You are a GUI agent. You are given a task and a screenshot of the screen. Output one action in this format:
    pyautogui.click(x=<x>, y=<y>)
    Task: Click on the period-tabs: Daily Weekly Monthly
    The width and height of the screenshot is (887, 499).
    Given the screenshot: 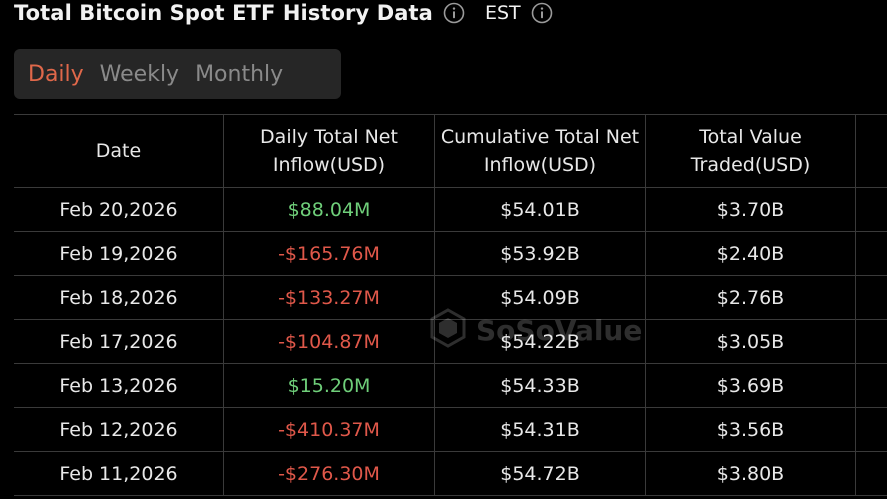 What is the action you would take?
    pyautogui.click(x=177, y=74)
    